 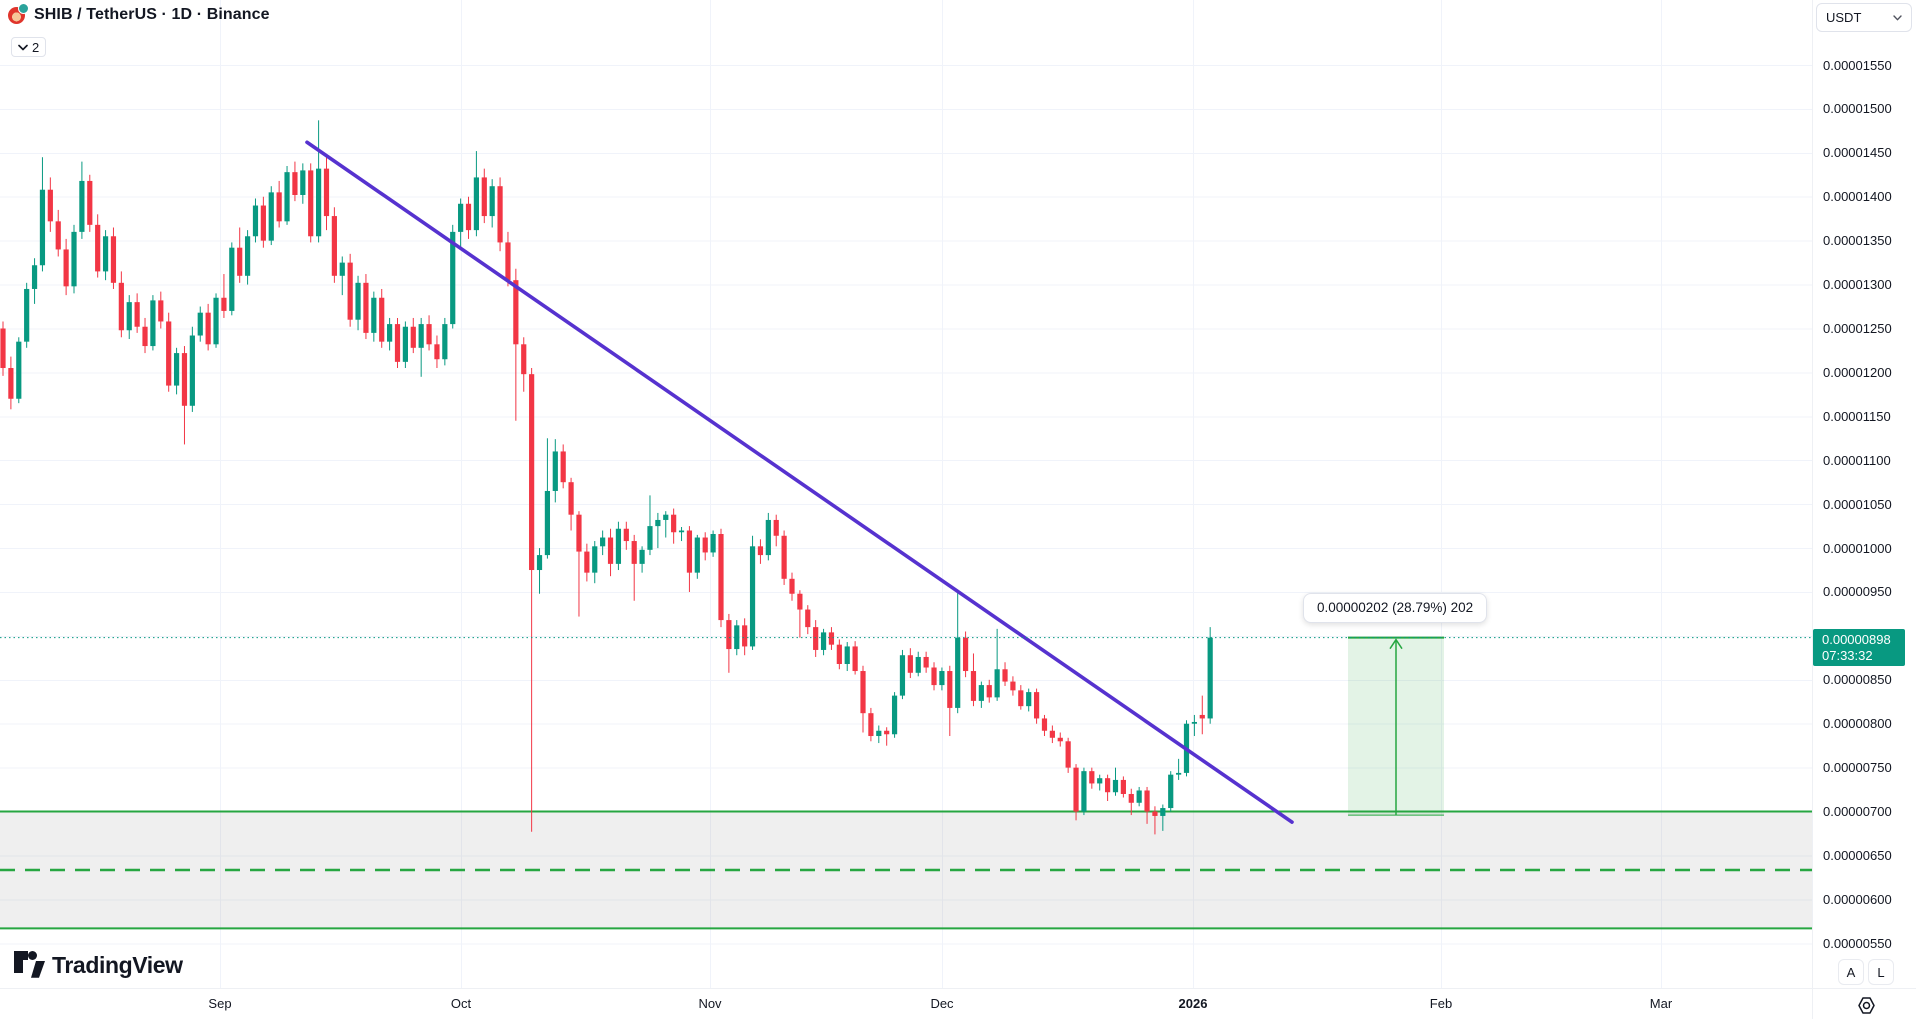 I want to click on tradingview-logo-icon, so click(x=29, y=964).